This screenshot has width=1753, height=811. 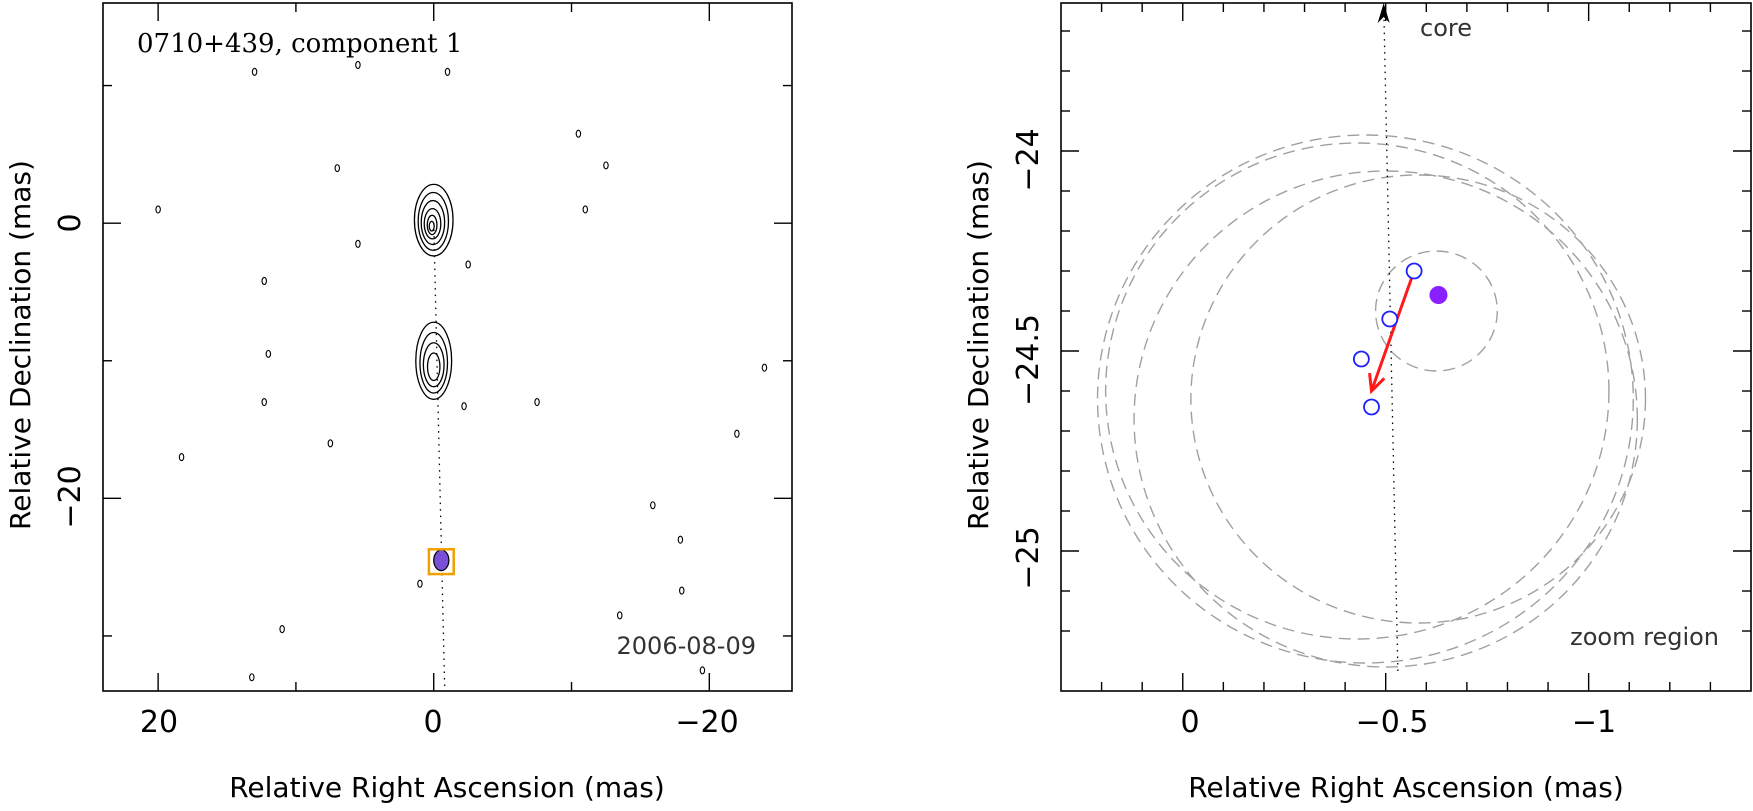 I want to click on right-ytick-label-minus24: −24, so click(x=1028, y=159).